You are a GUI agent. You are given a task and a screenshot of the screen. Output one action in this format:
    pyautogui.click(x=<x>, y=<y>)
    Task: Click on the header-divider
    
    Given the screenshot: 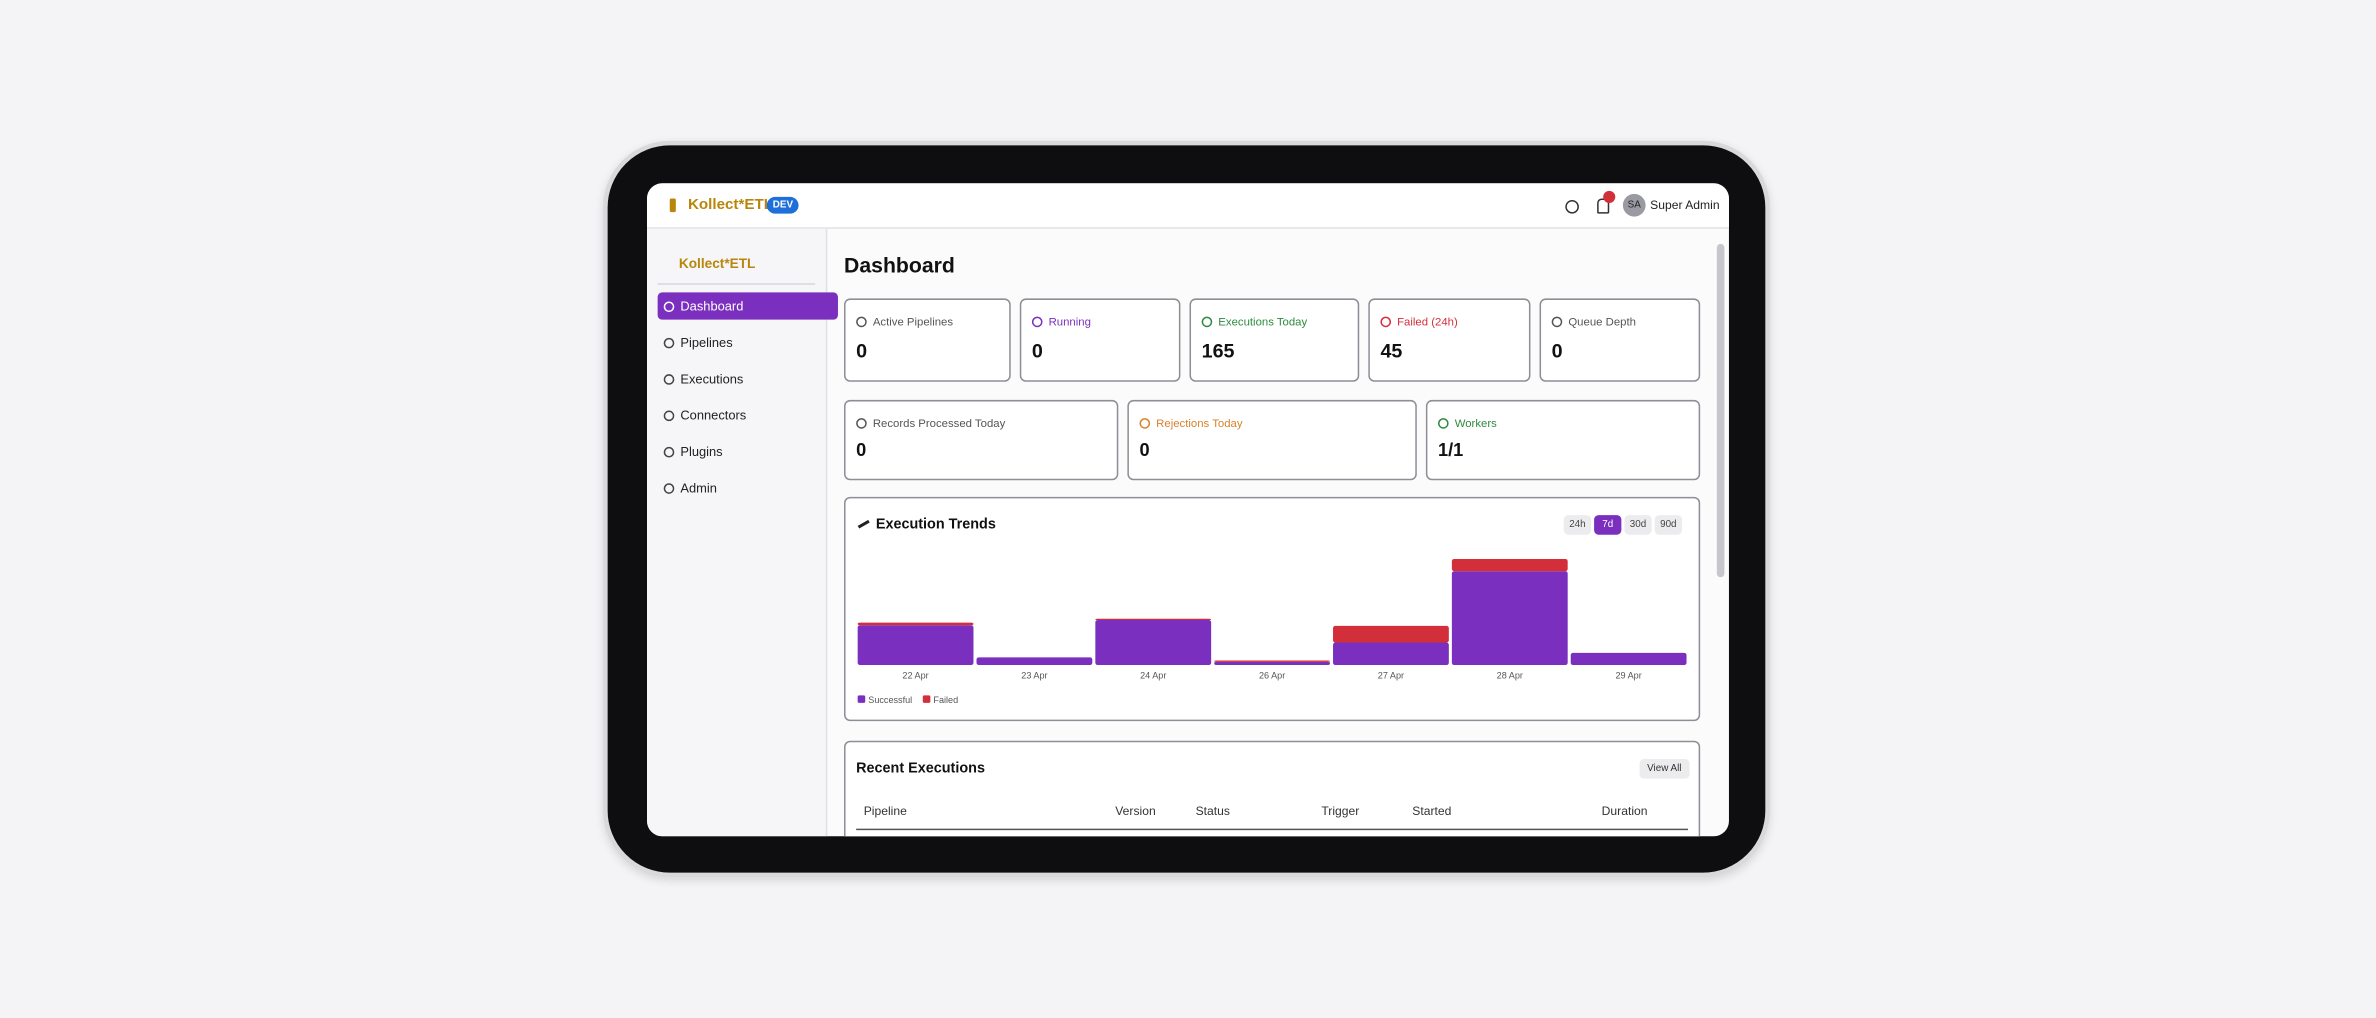 What is the action you would take?
    pyautogui.click(x=1272, y=829)
    